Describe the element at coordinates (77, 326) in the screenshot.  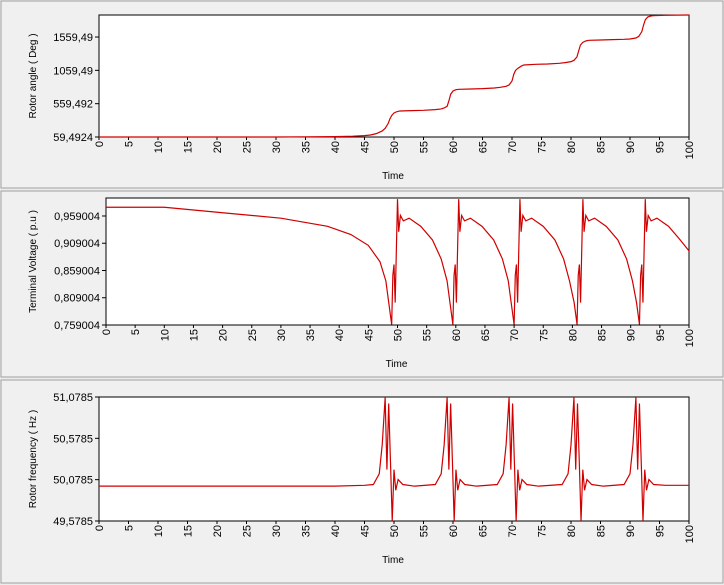
I see `y-tick-label: 0,759004` at that location.